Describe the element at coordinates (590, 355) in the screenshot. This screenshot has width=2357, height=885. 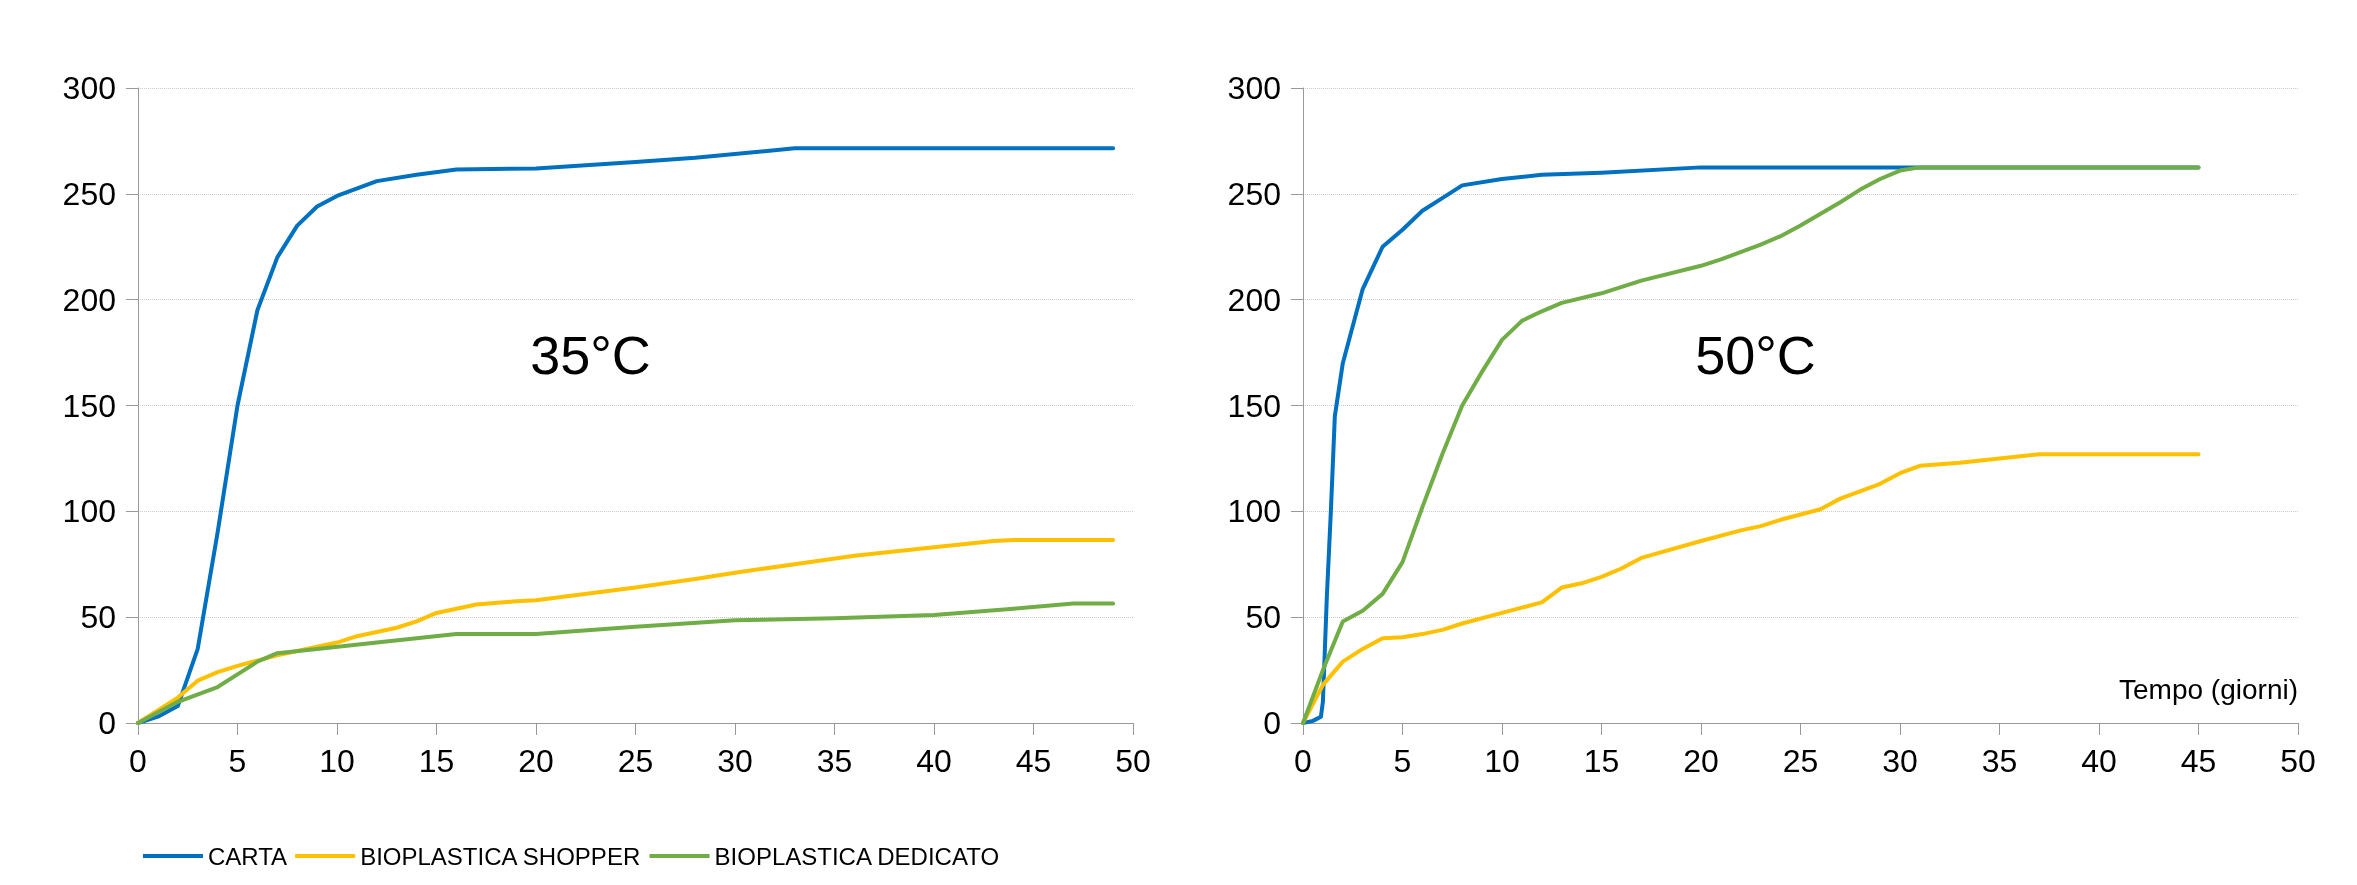
I see `annotation: 35°C` at that location.